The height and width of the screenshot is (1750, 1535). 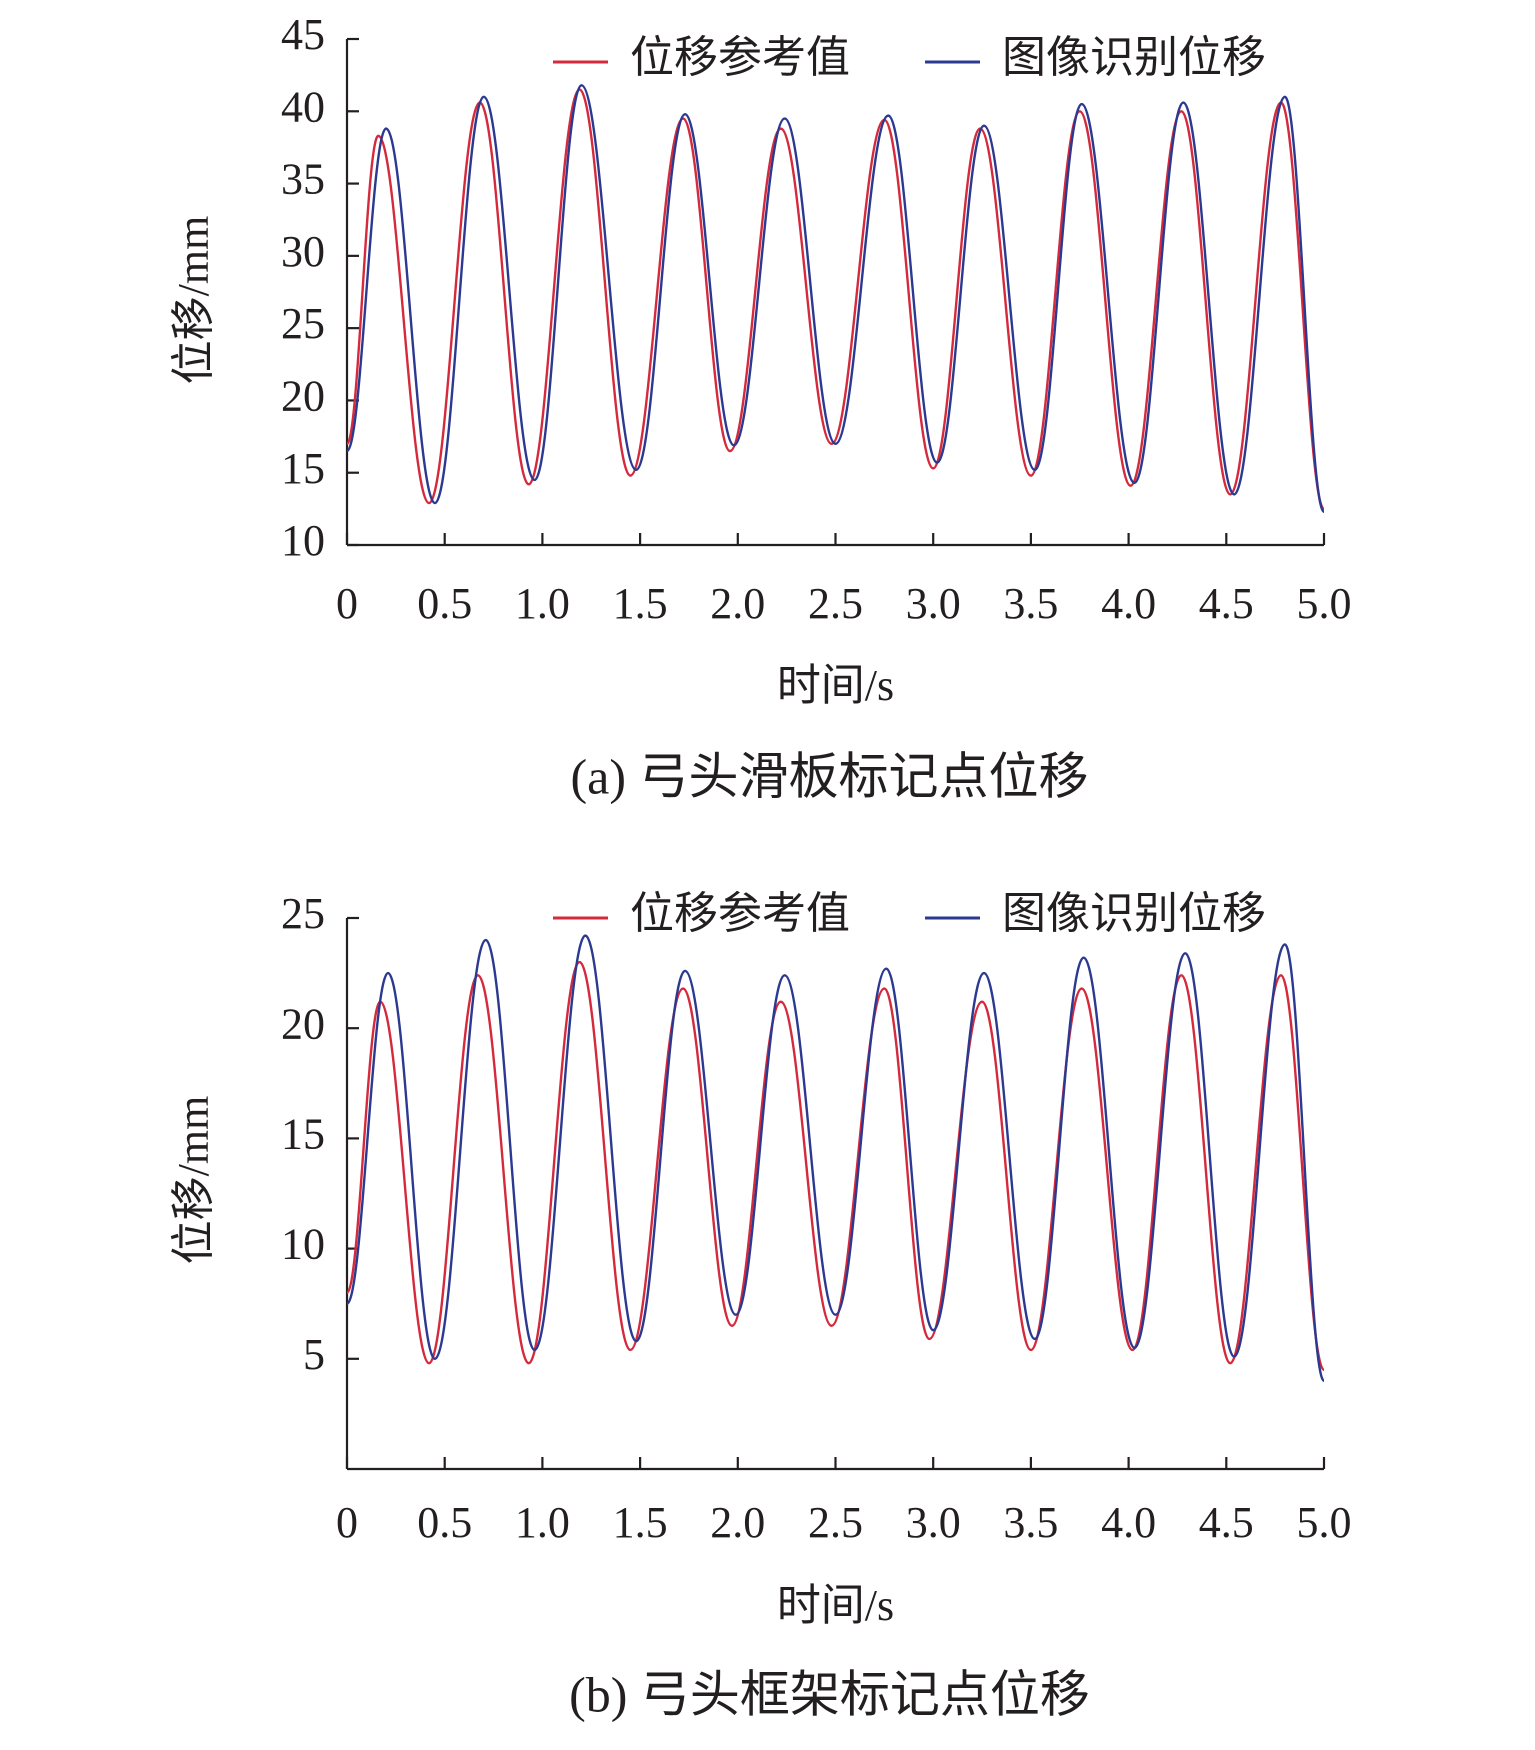 I want to click on caption: (a) 弓头滑板标记点位移, so click(x=830, y=776).